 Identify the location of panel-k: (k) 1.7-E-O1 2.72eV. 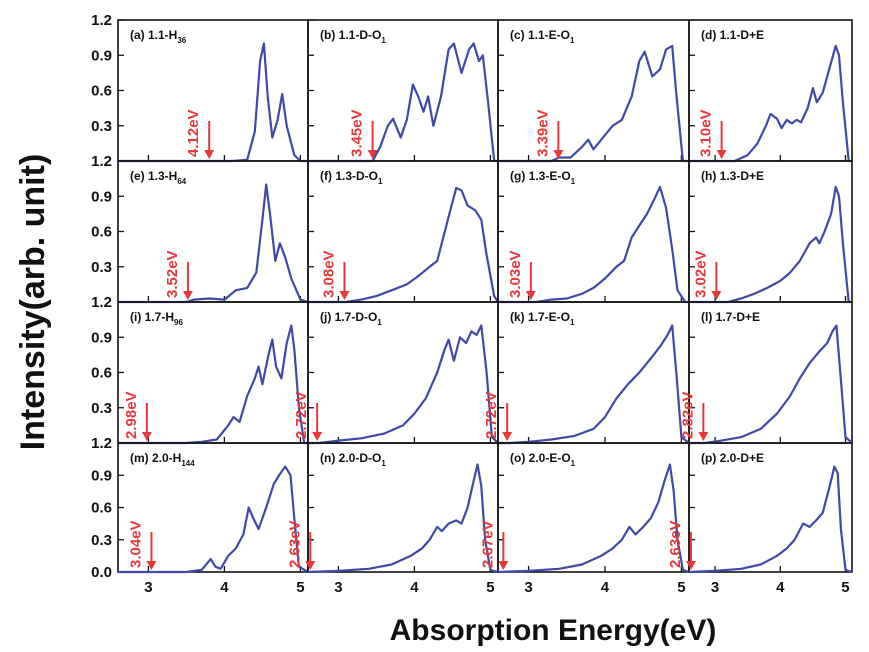
(586, 373).